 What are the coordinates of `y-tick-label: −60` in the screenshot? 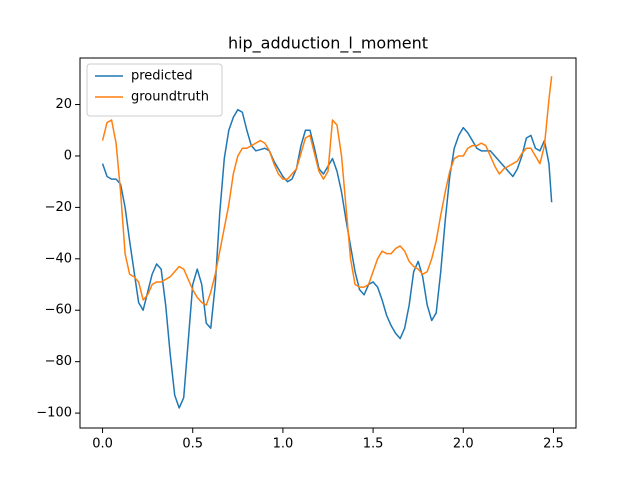 It's located at (58, 310).